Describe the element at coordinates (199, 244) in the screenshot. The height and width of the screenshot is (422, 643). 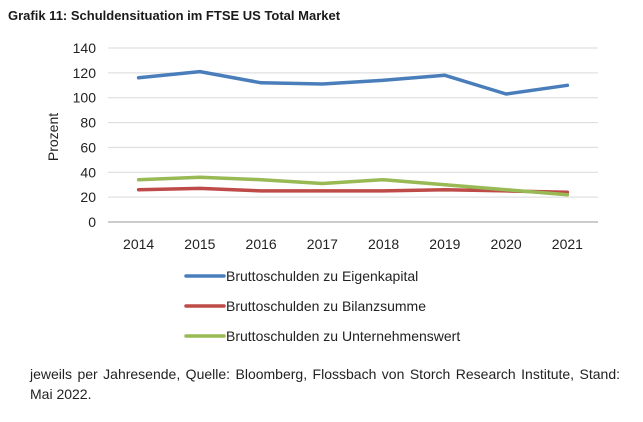
I see `x-tick-label: 2015` at that location.